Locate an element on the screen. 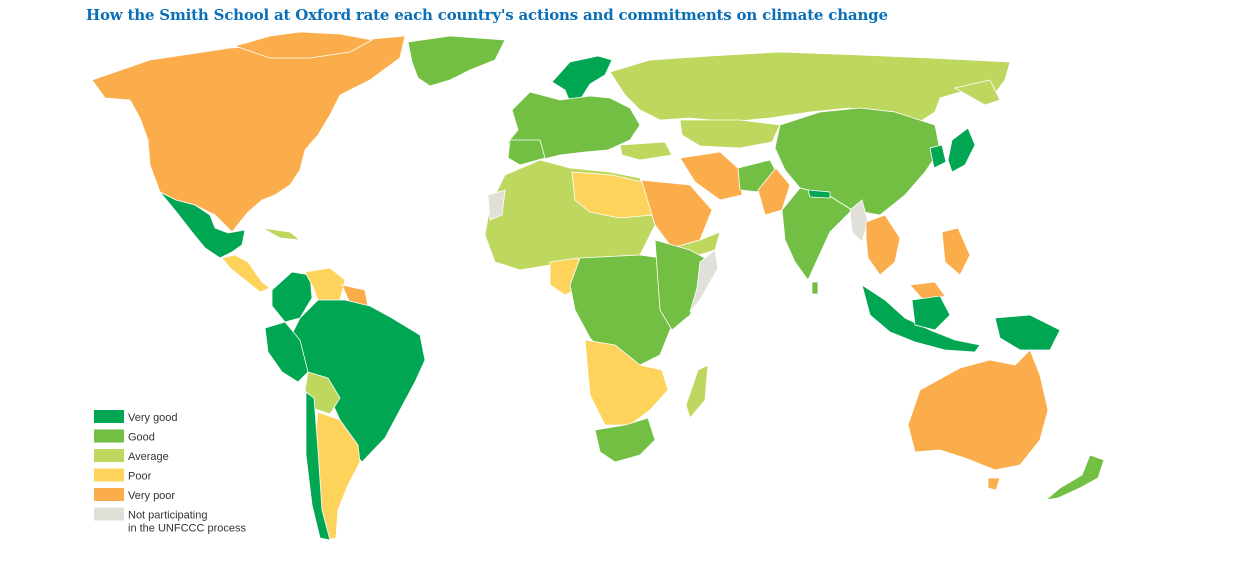  colombia-region is located at coordinates (292, 297).